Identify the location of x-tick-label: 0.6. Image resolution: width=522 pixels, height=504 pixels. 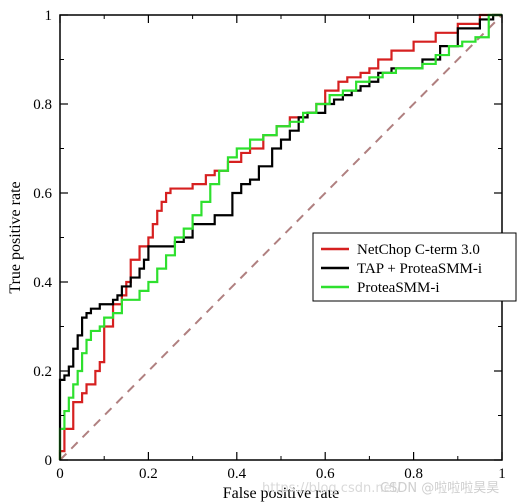
(325, 474).